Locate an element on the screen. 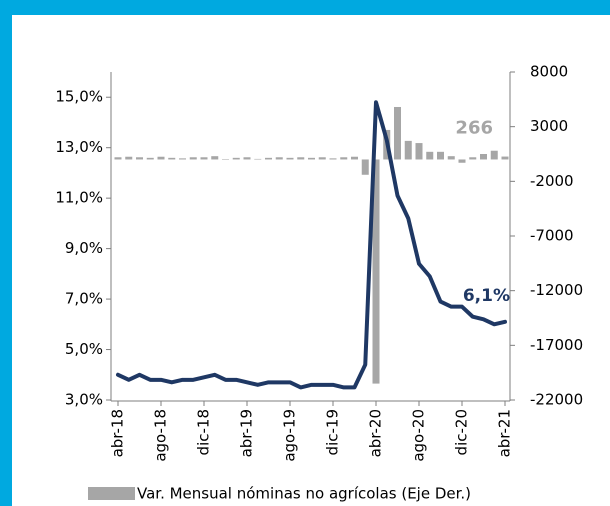 The height and width of the screenshot is (506, 610). line-label: 6,1% is located at coordinates (486, 296).